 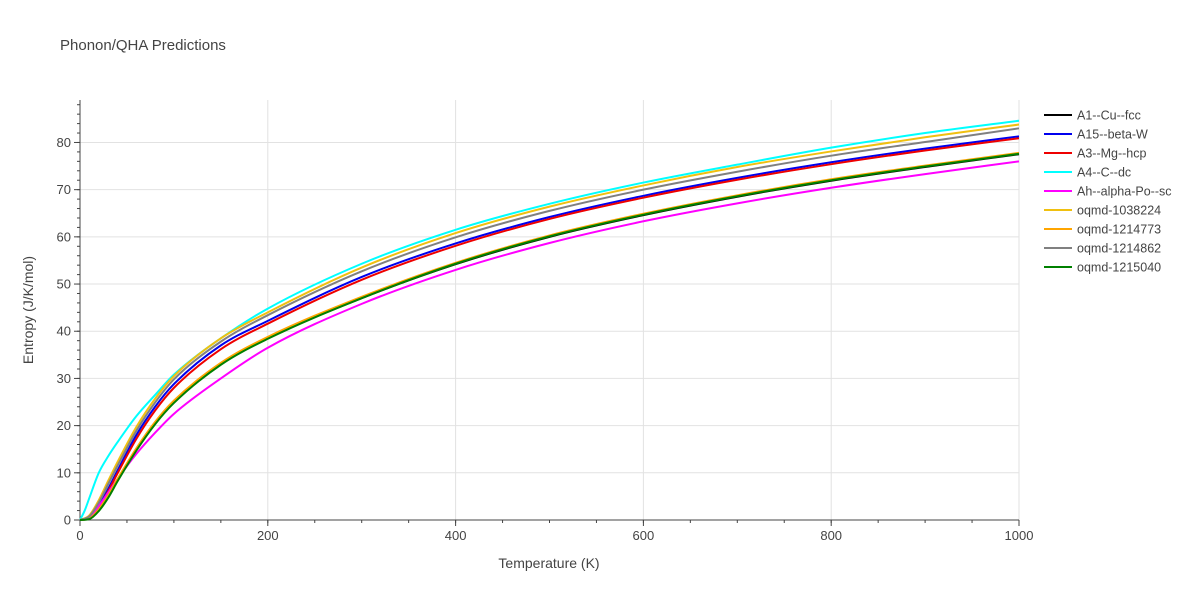 I want to click on y-tick-label: 20, so click(x=64, y=425).